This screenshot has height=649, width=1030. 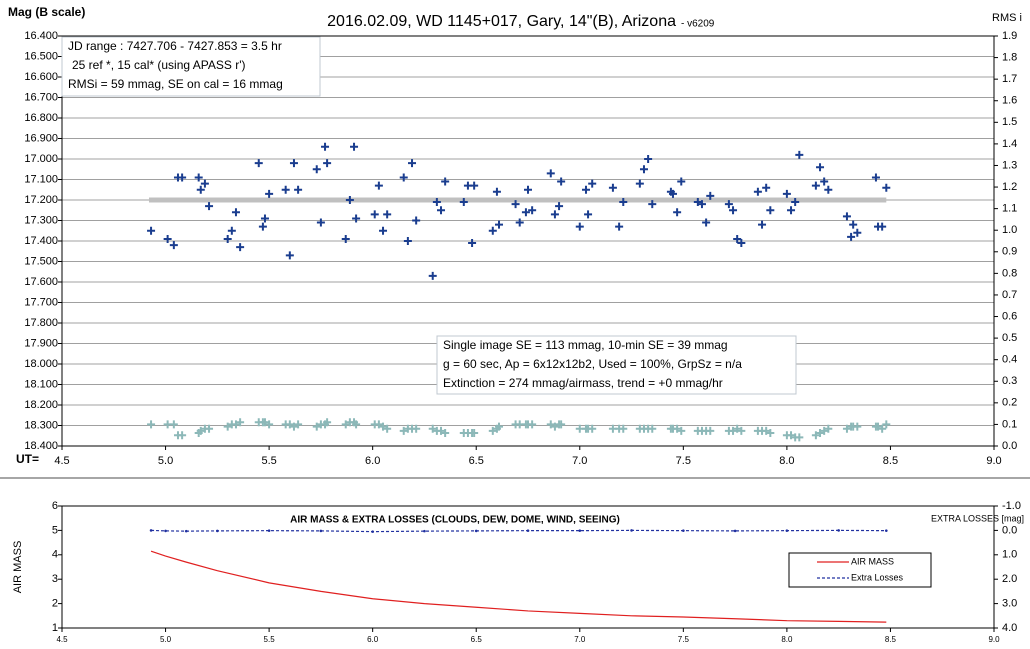 What do you see at coordinates (41, 384) in the screenshot?
I see `y-tick-label: 18.100` at bounding box center [41, 384].